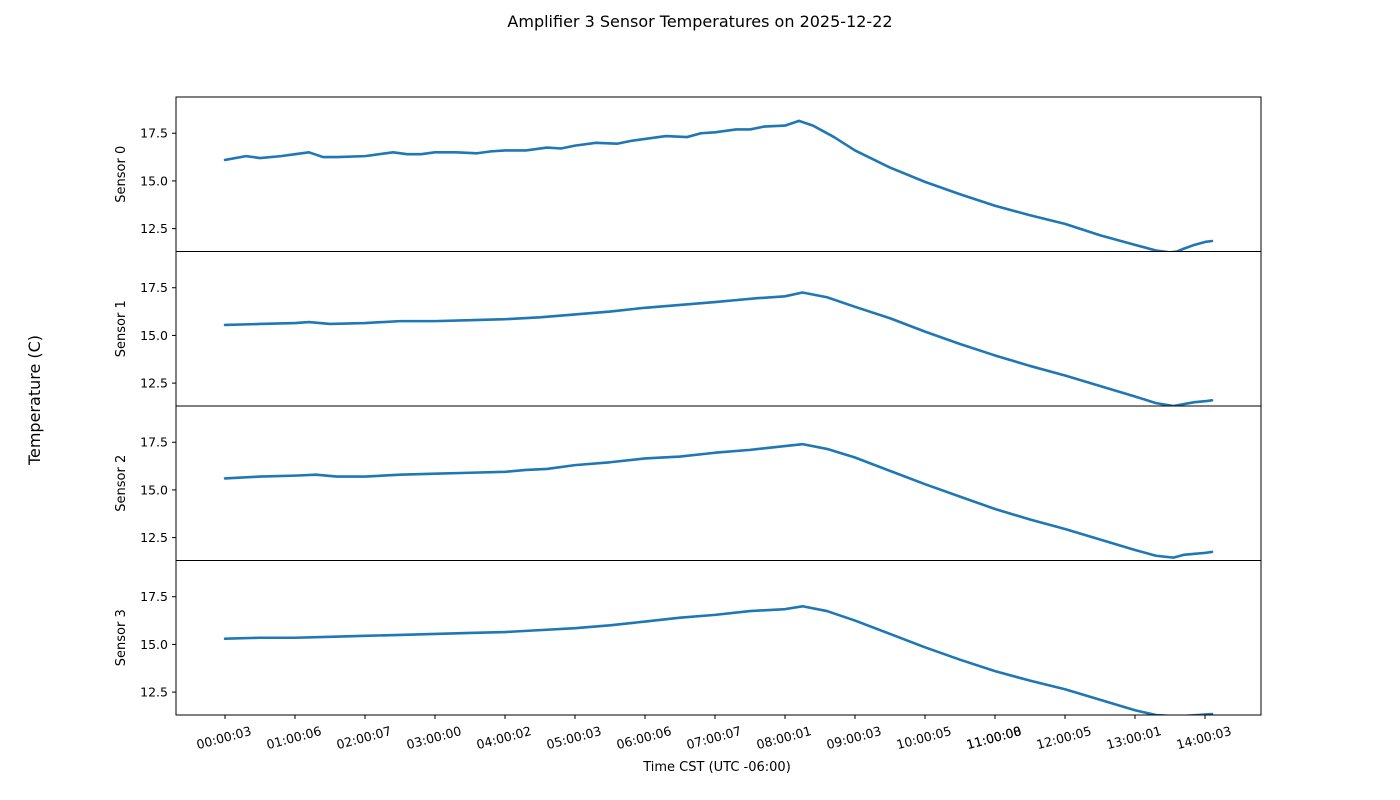 This screenshot has width=1400, height=800. I want to click on y-axis-label: Temperature (C), so click(34, 400).